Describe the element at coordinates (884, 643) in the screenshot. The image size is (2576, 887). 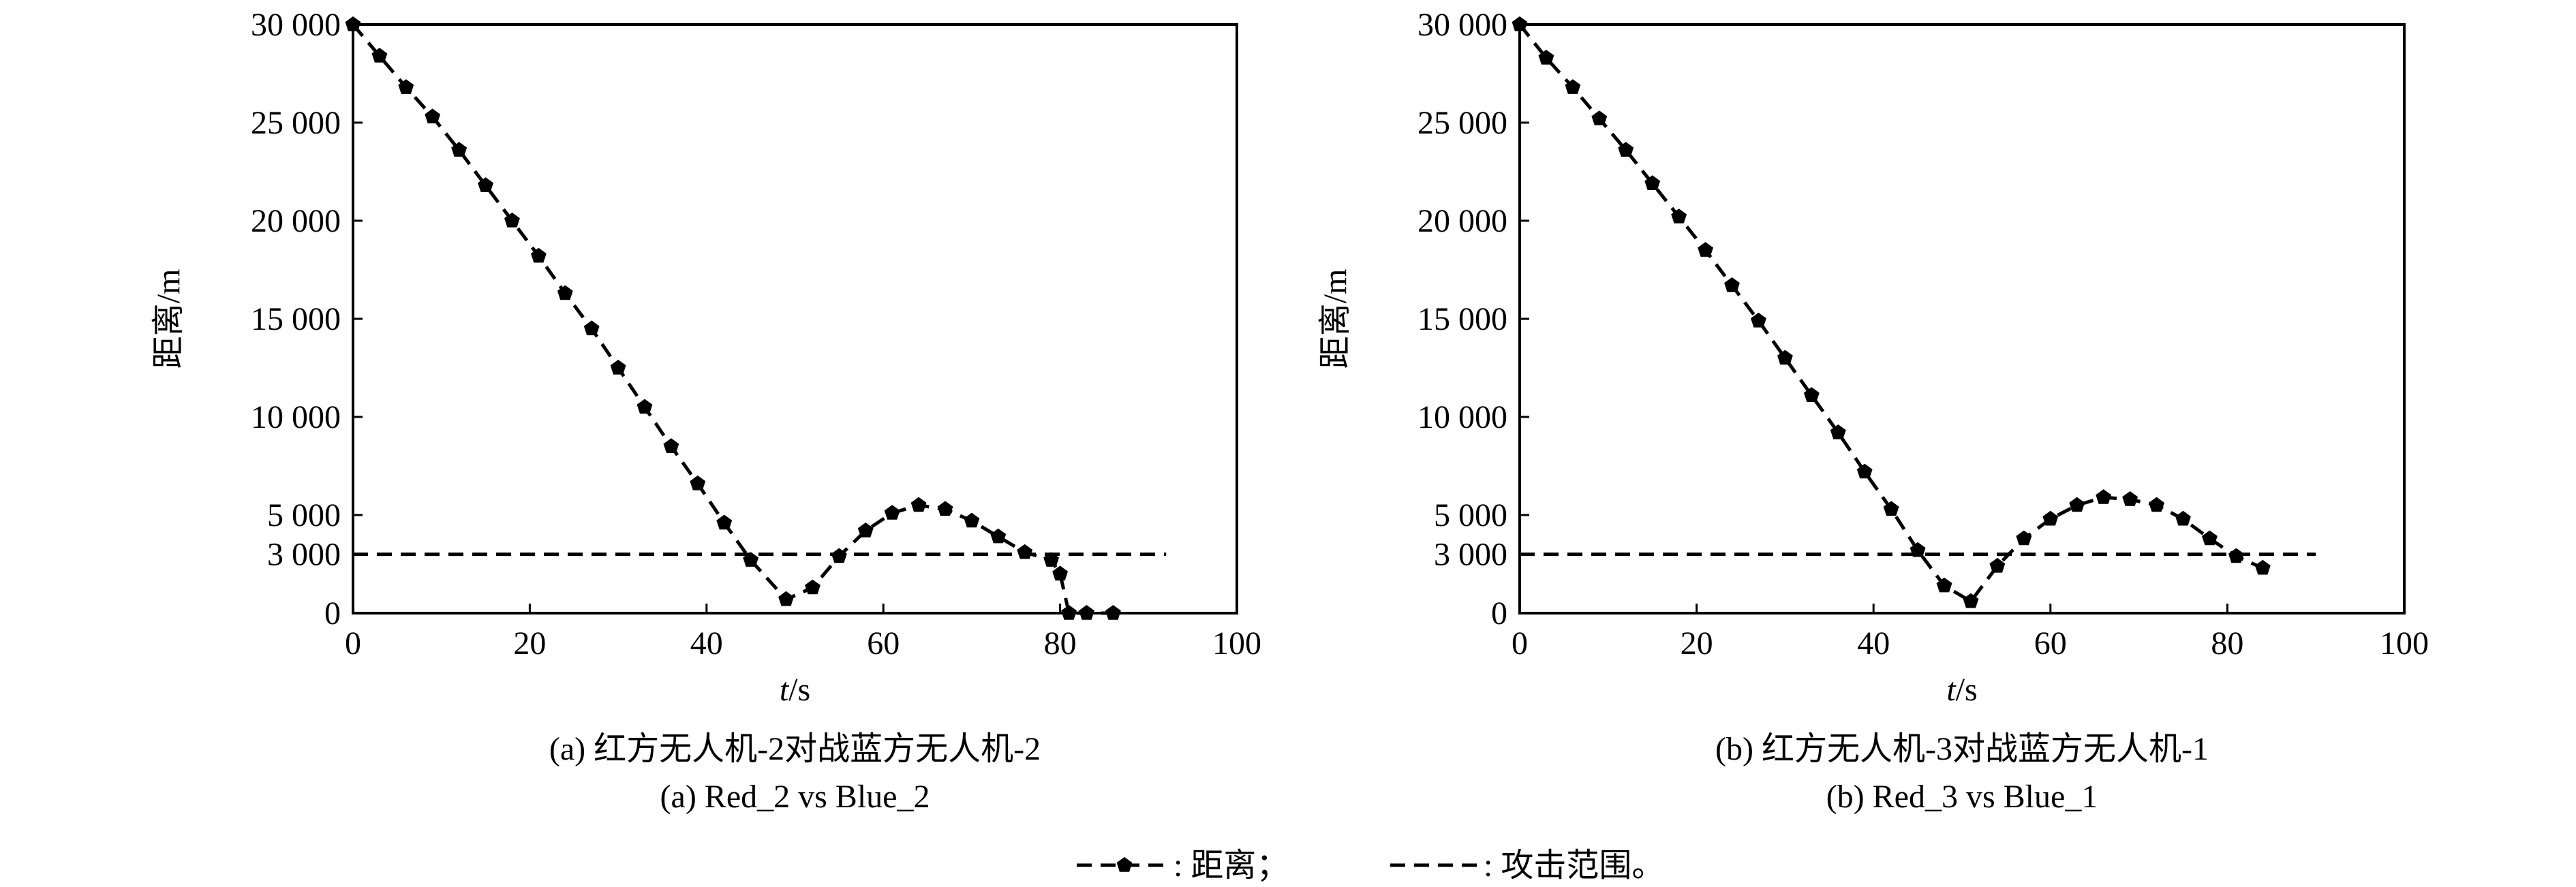
I see `x-tick-label: 60` at that location.